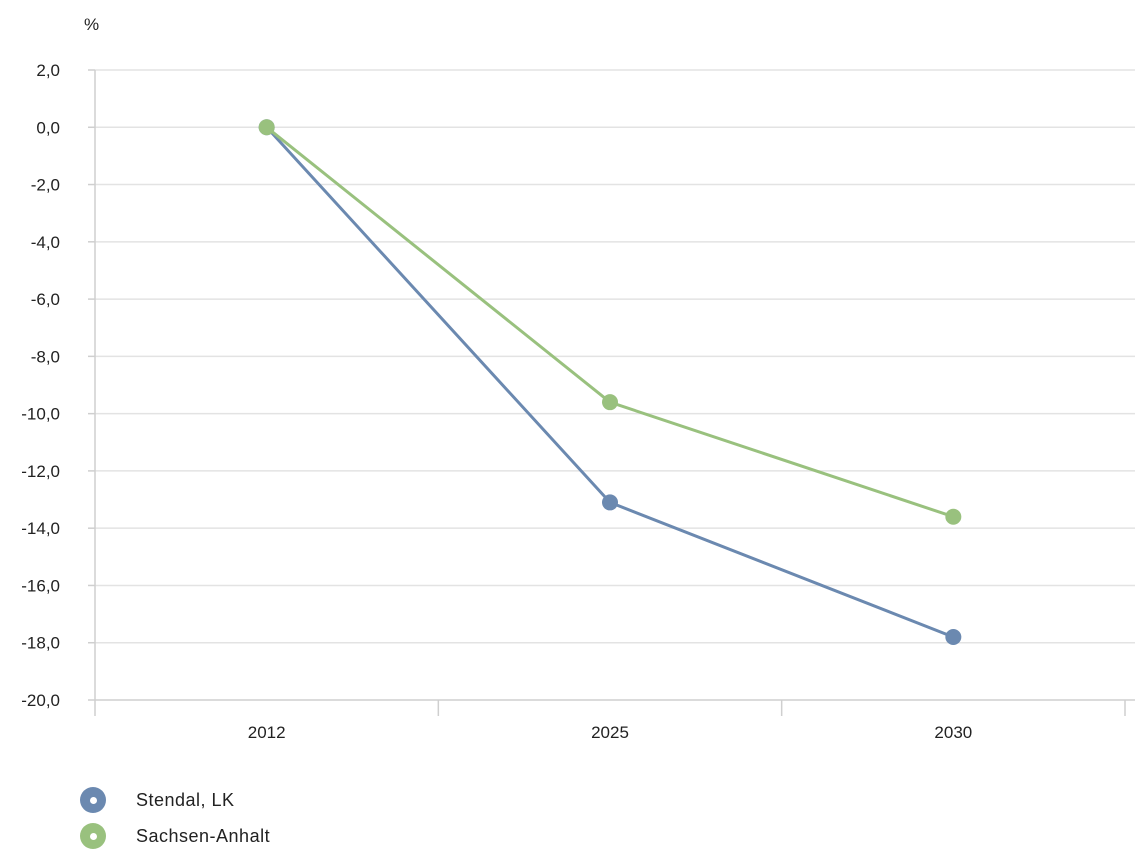 The height and width of the screenshot is (855, 1135). What do you see at coordinates (45, 185) in the screenshot?
I see `y-tick-label: -2,0` at bounding box center [45, 185].